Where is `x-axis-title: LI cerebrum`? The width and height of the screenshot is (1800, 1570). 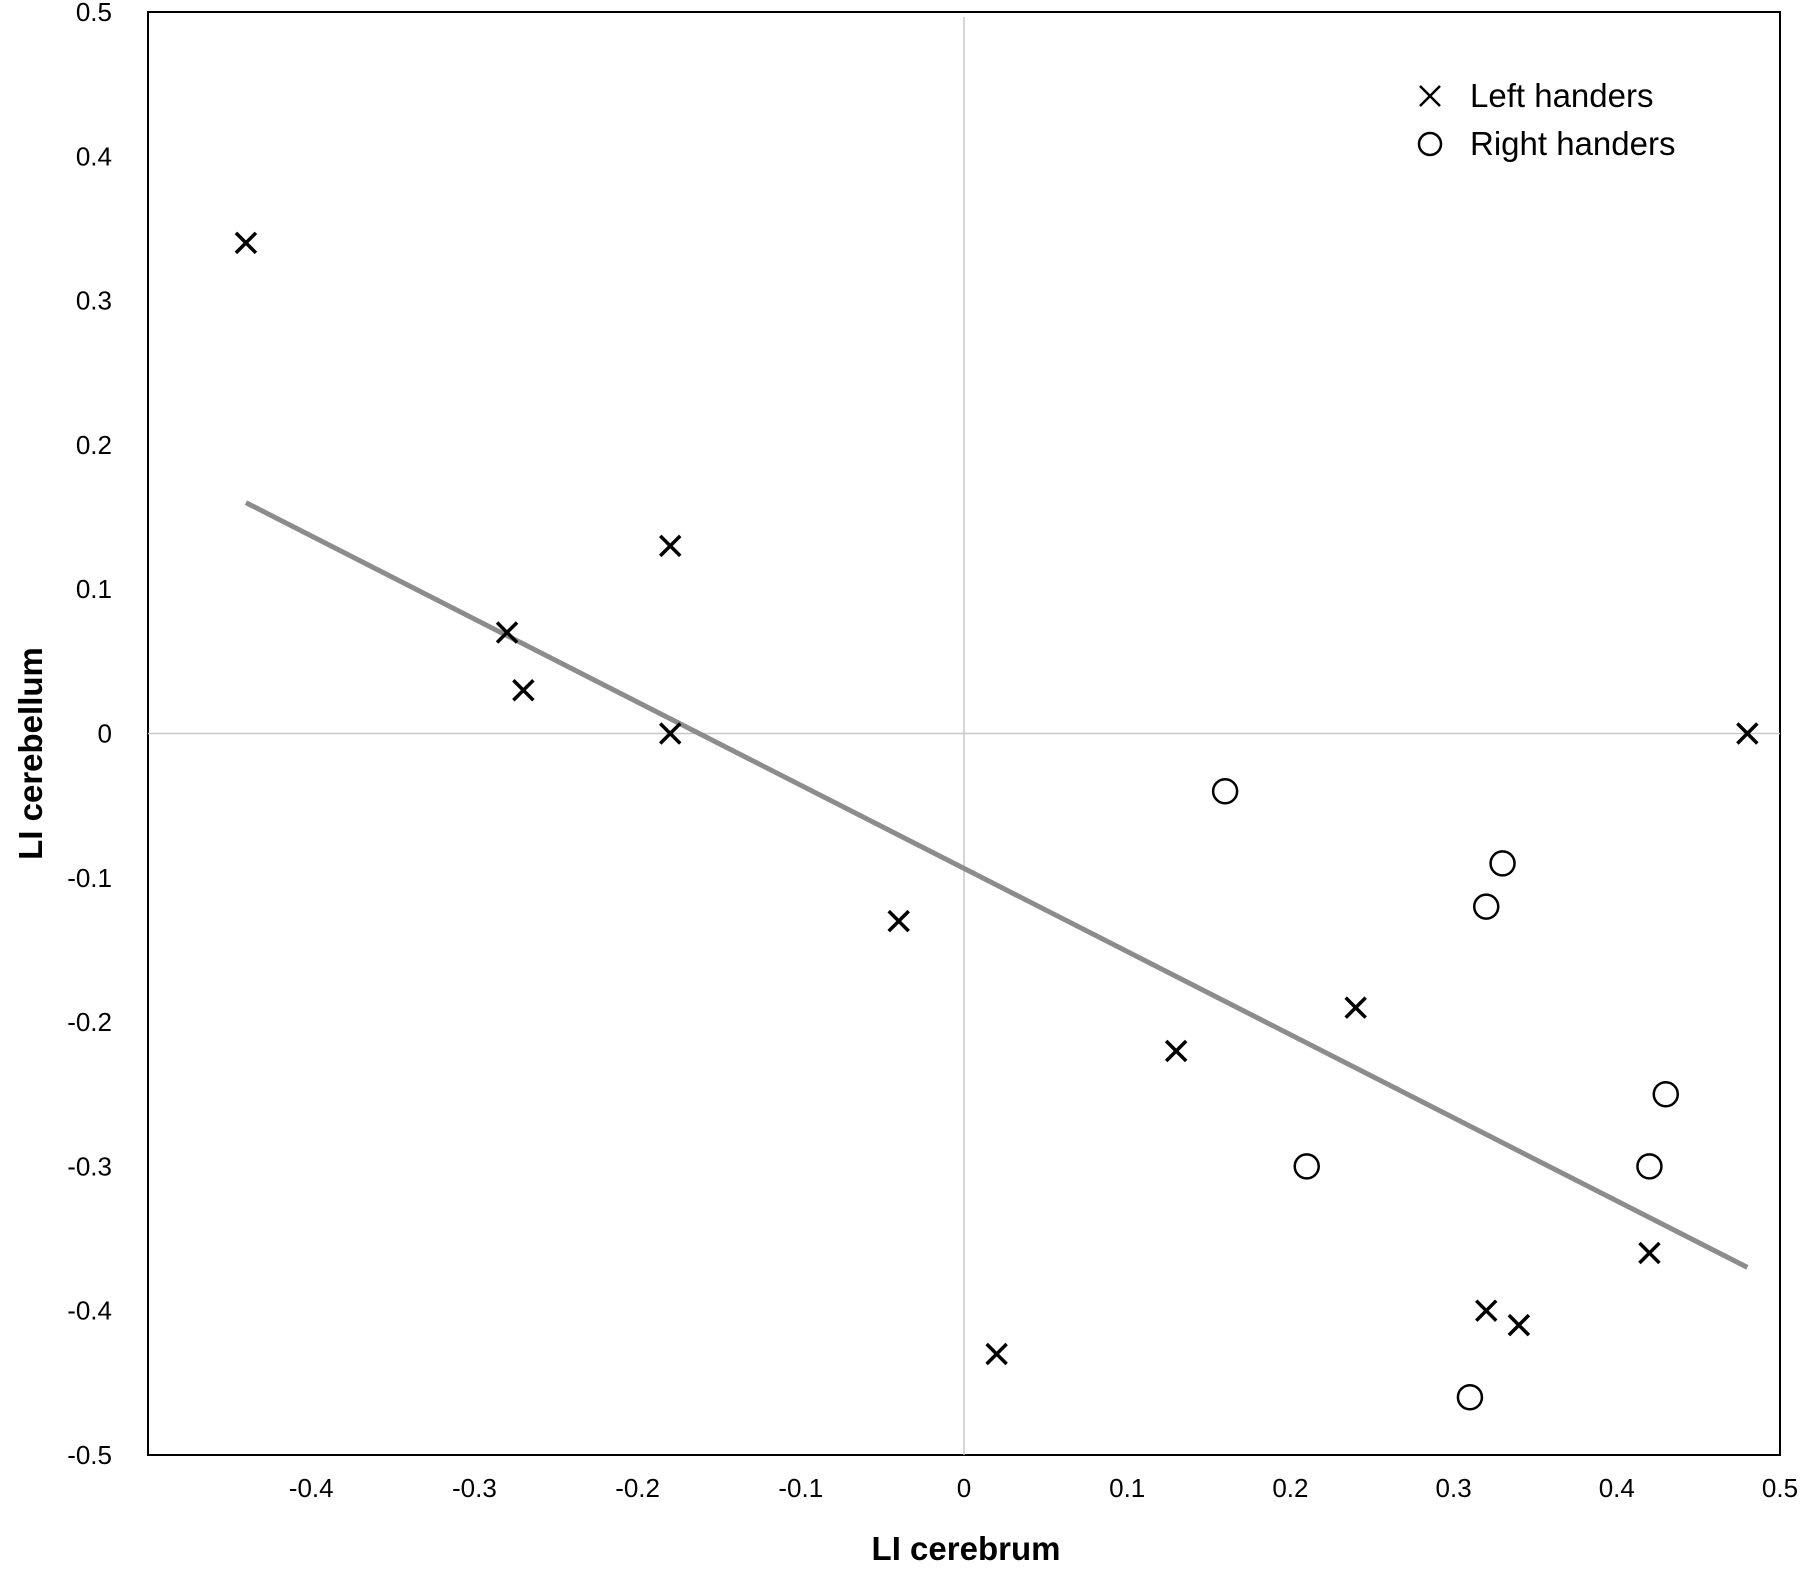
x-axis-title: LI cerebrum is located at coordinates (966, 1548).